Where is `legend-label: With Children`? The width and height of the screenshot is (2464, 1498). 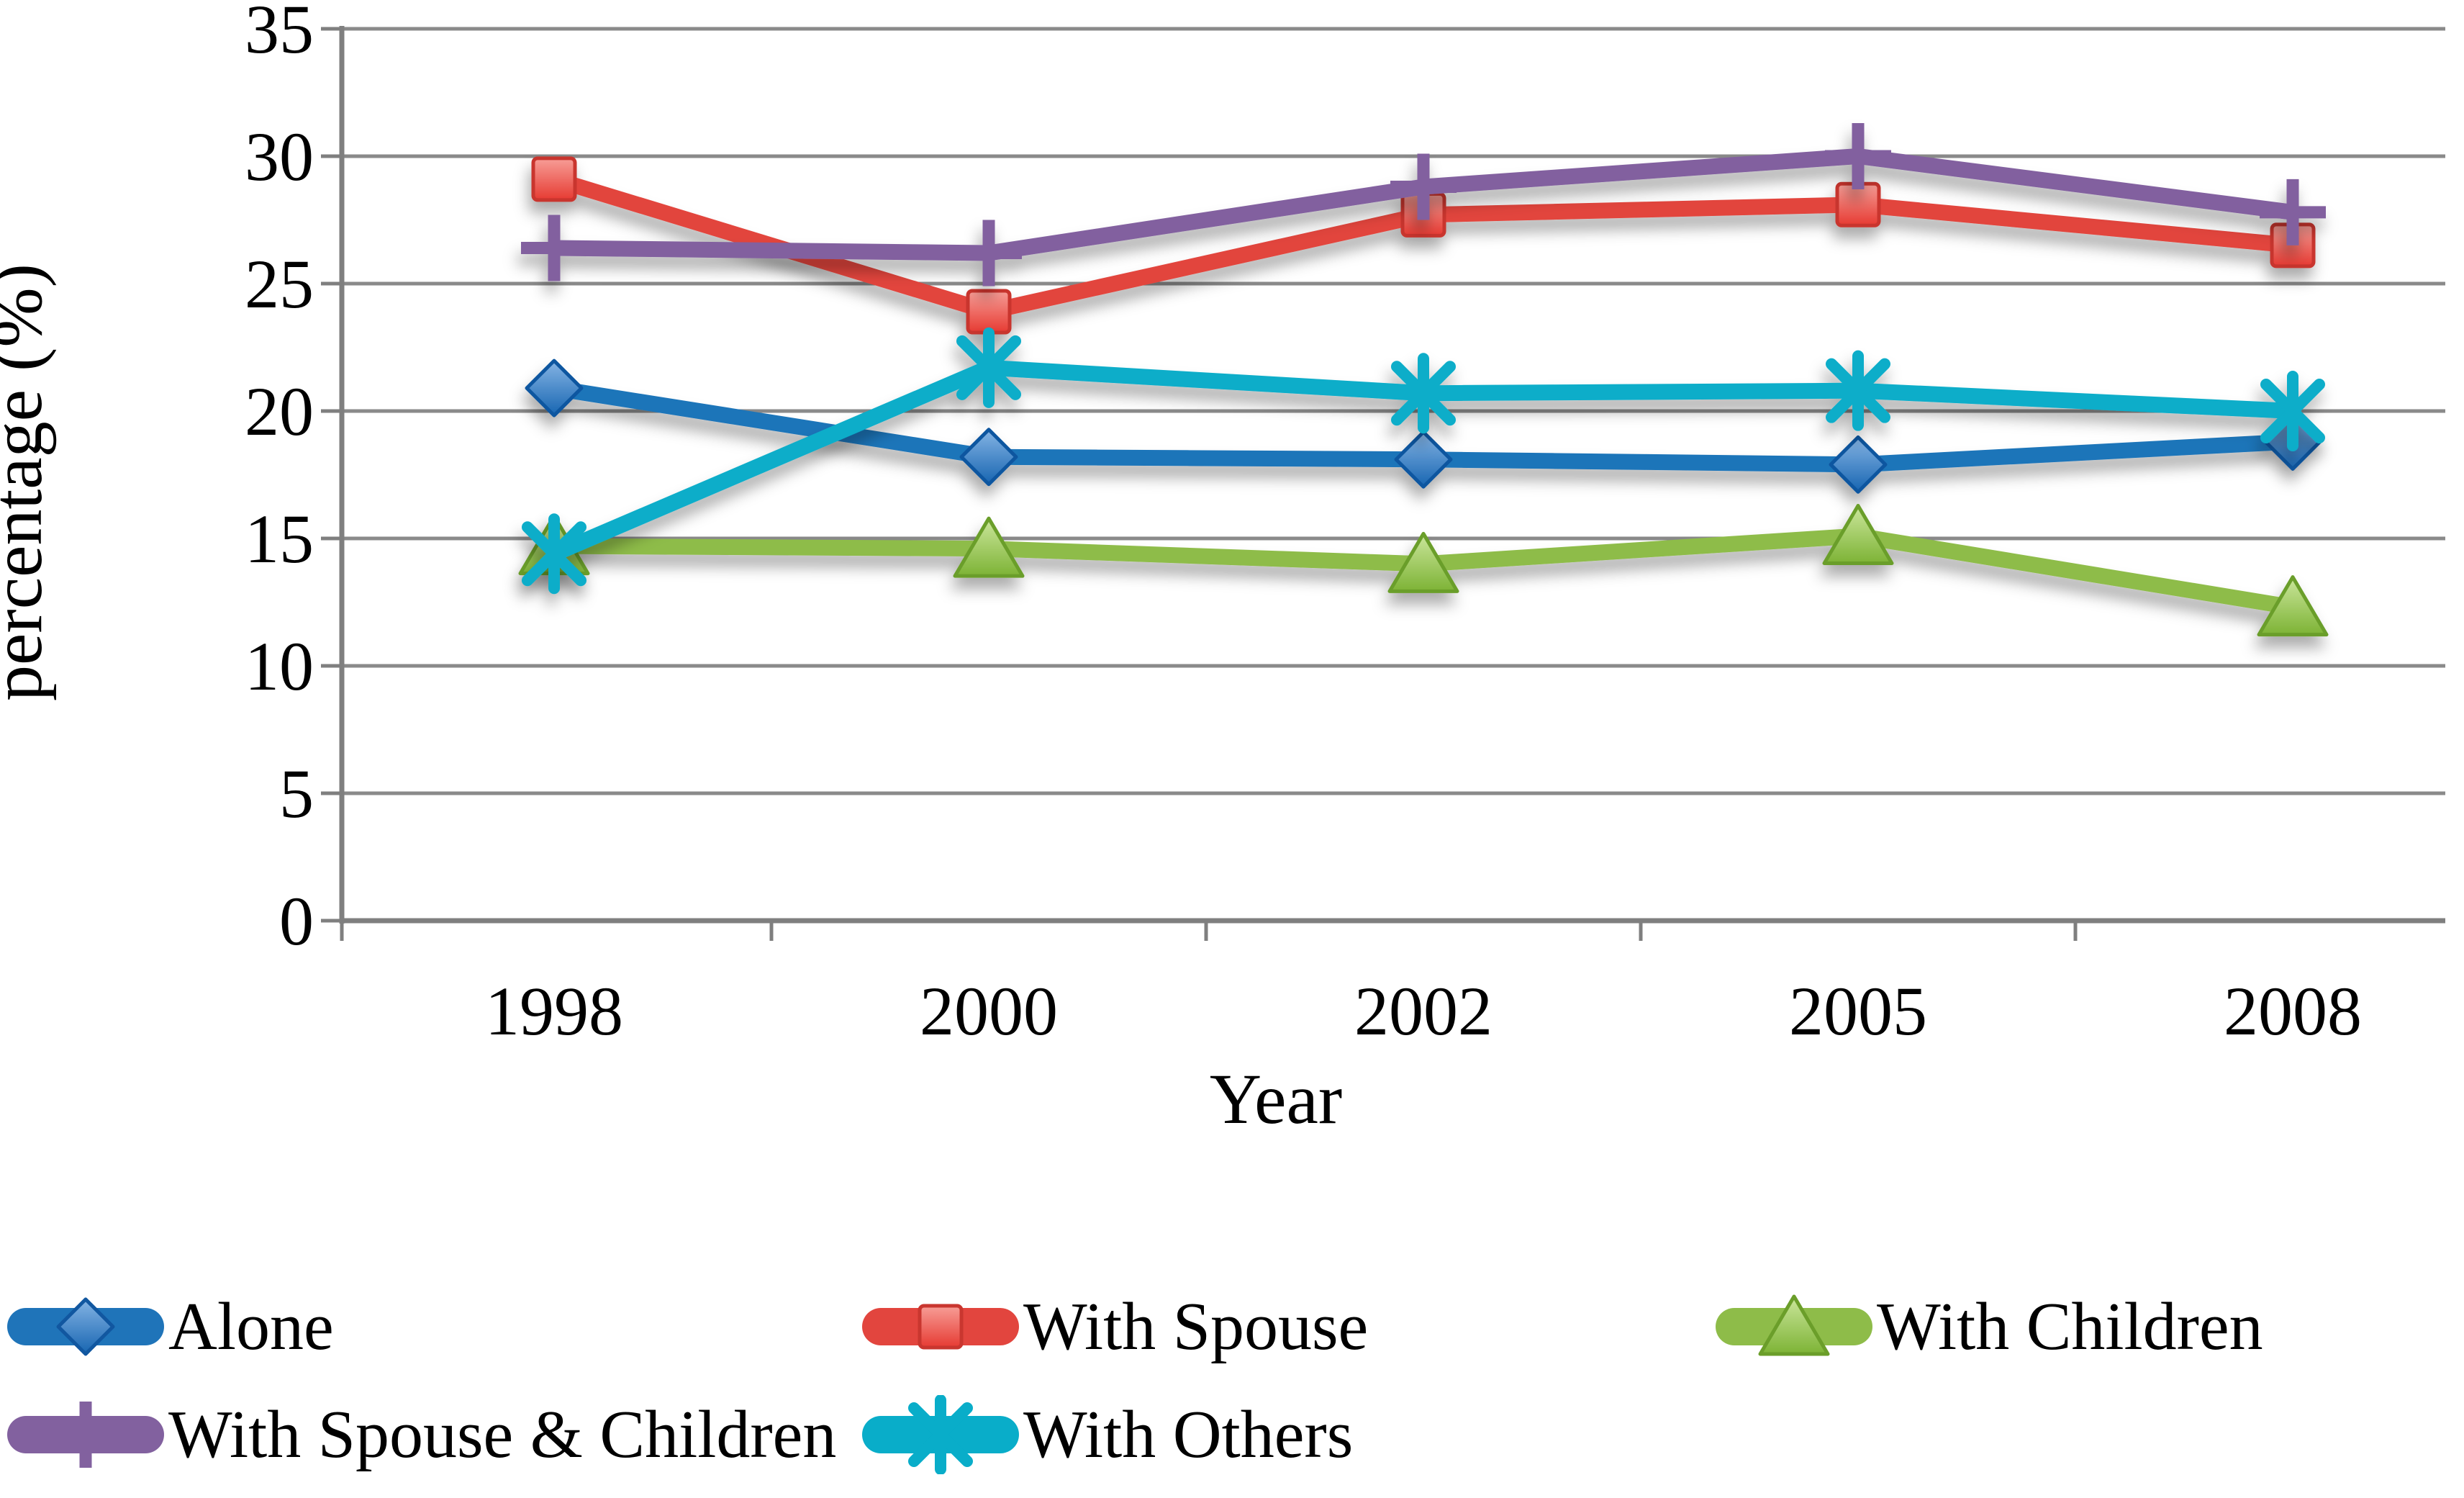
legend-label: With Children is located at coordinates (2070, 1326).